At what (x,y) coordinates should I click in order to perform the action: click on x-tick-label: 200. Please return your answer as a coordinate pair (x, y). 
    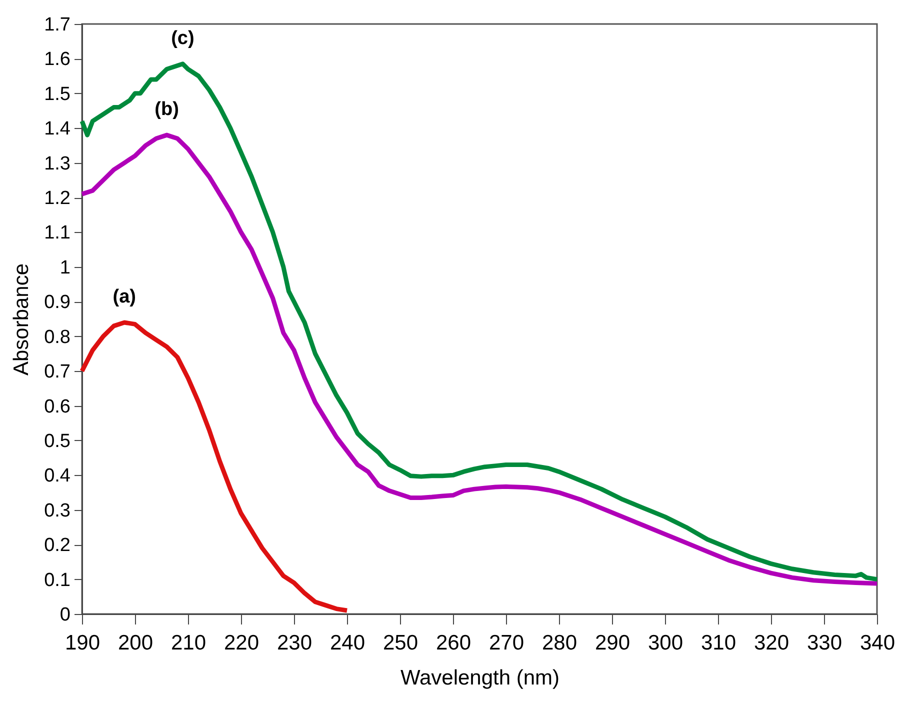
    Looking at the image, I should click on (136, 643).